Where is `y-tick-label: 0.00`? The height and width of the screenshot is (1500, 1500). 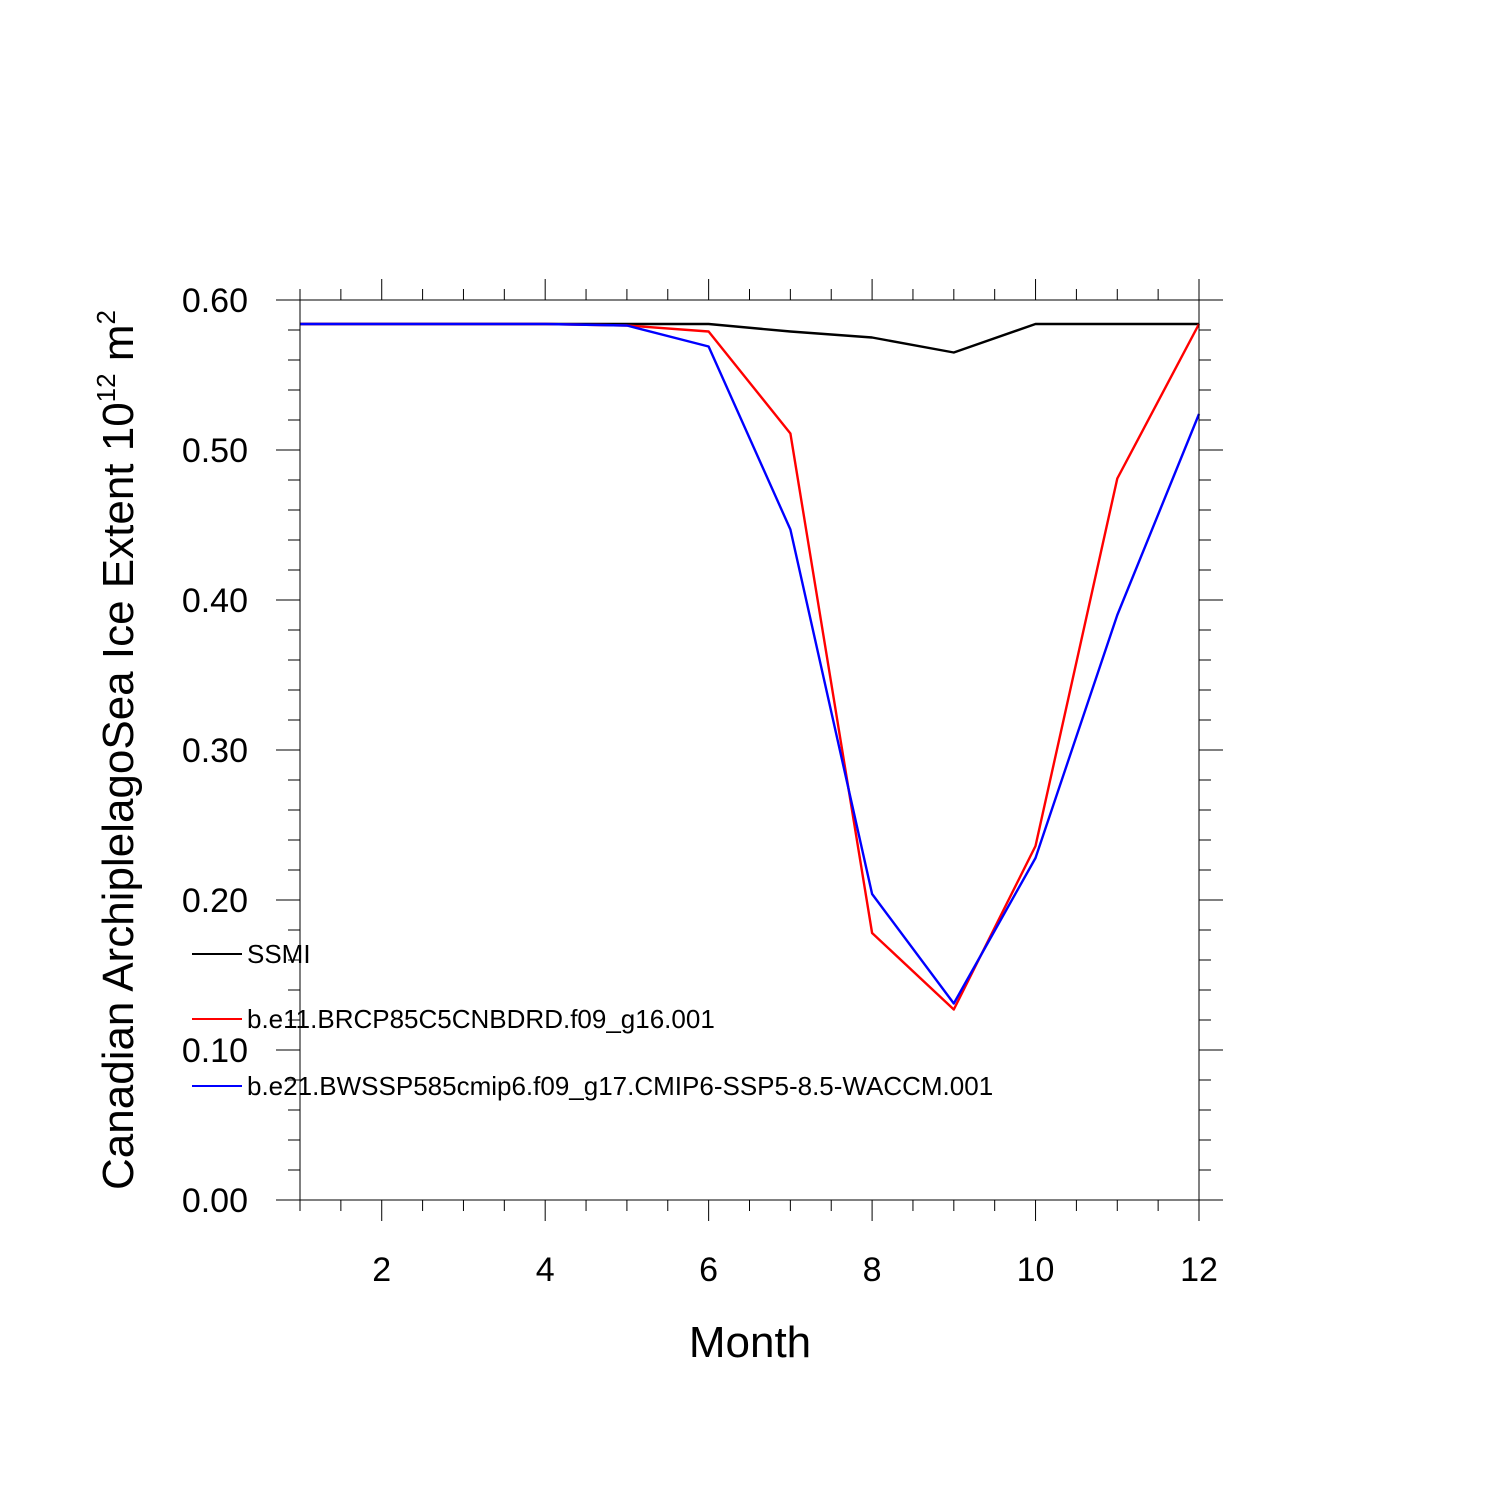
y-tick-label: 0.00 is located at coordinates (215, 1201).